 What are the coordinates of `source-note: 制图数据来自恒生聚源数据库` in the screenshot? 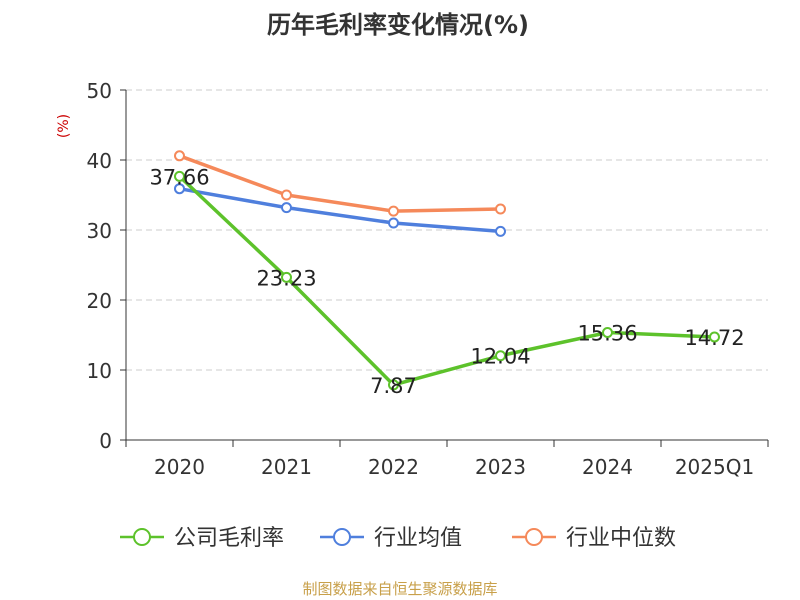 It's located at (399, 589).